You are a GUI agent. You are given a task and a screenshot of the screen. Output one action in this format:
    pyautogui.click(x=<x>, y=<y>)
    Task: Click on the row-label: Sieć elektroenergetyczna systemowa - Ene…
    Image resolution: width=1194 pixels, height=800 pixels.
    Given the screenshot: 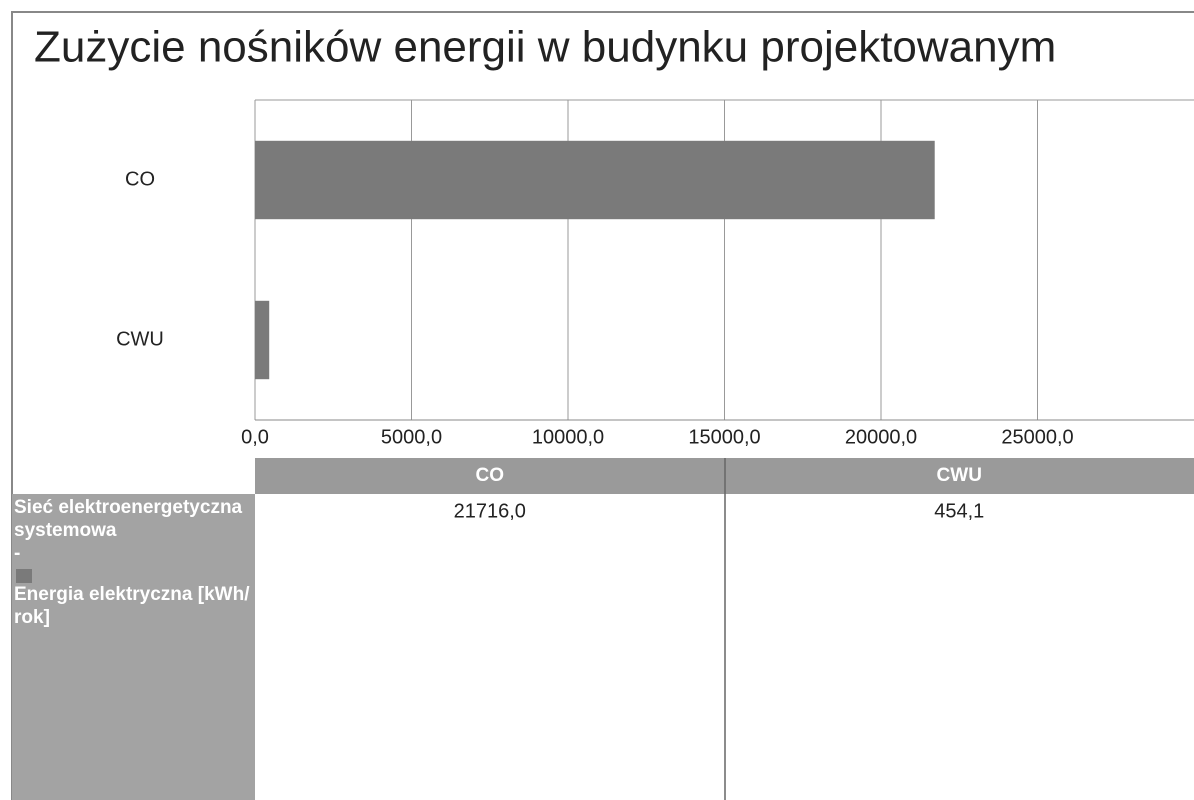 What is the action you would take?
    pyautogui.click(x=134, y=648)
    